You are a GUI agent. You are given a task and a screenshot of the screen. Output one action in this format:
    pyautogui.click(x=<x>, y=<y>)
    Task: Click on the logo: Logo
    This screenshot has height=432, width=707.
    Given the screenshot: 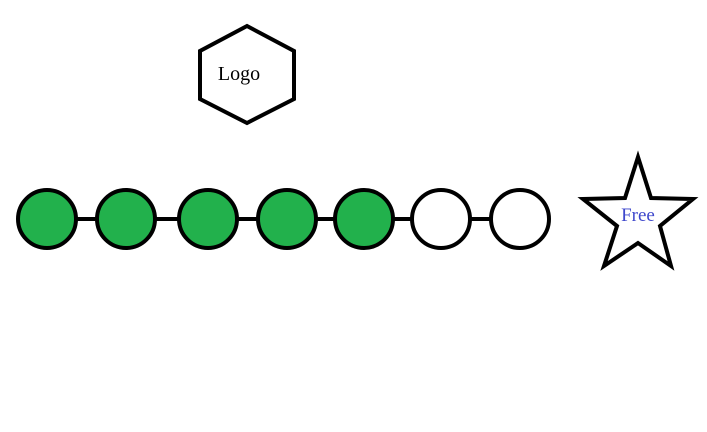 What is the action you would take?
    pyautogui.click(x=247, y=74)
    